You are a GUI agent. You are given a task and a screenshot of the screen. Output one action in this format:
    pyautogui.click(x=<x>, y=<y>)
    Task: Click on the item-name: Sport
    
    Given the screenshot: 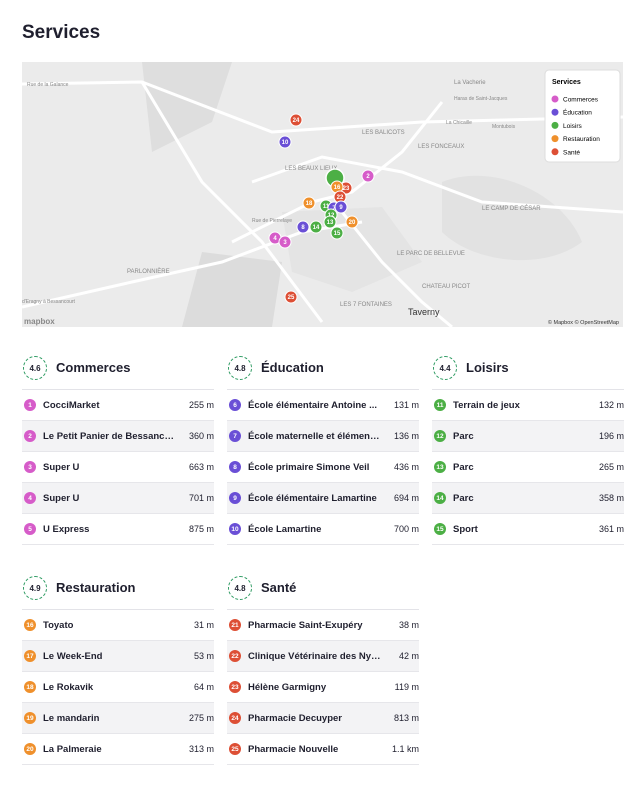 What is the action you would take?
    pyautogui.click(x=465, y=529)
    